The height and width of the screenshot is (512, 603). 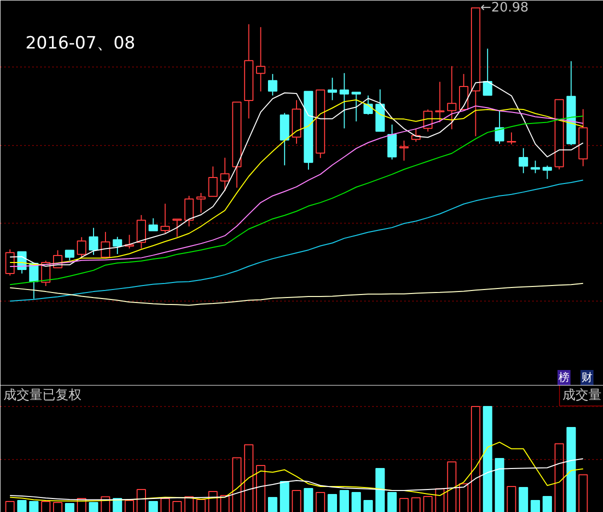 What do you see at coordinates (504, 8) in the screenshot?
I see `annotation: ←20.98` at bounding box center [504, 8].